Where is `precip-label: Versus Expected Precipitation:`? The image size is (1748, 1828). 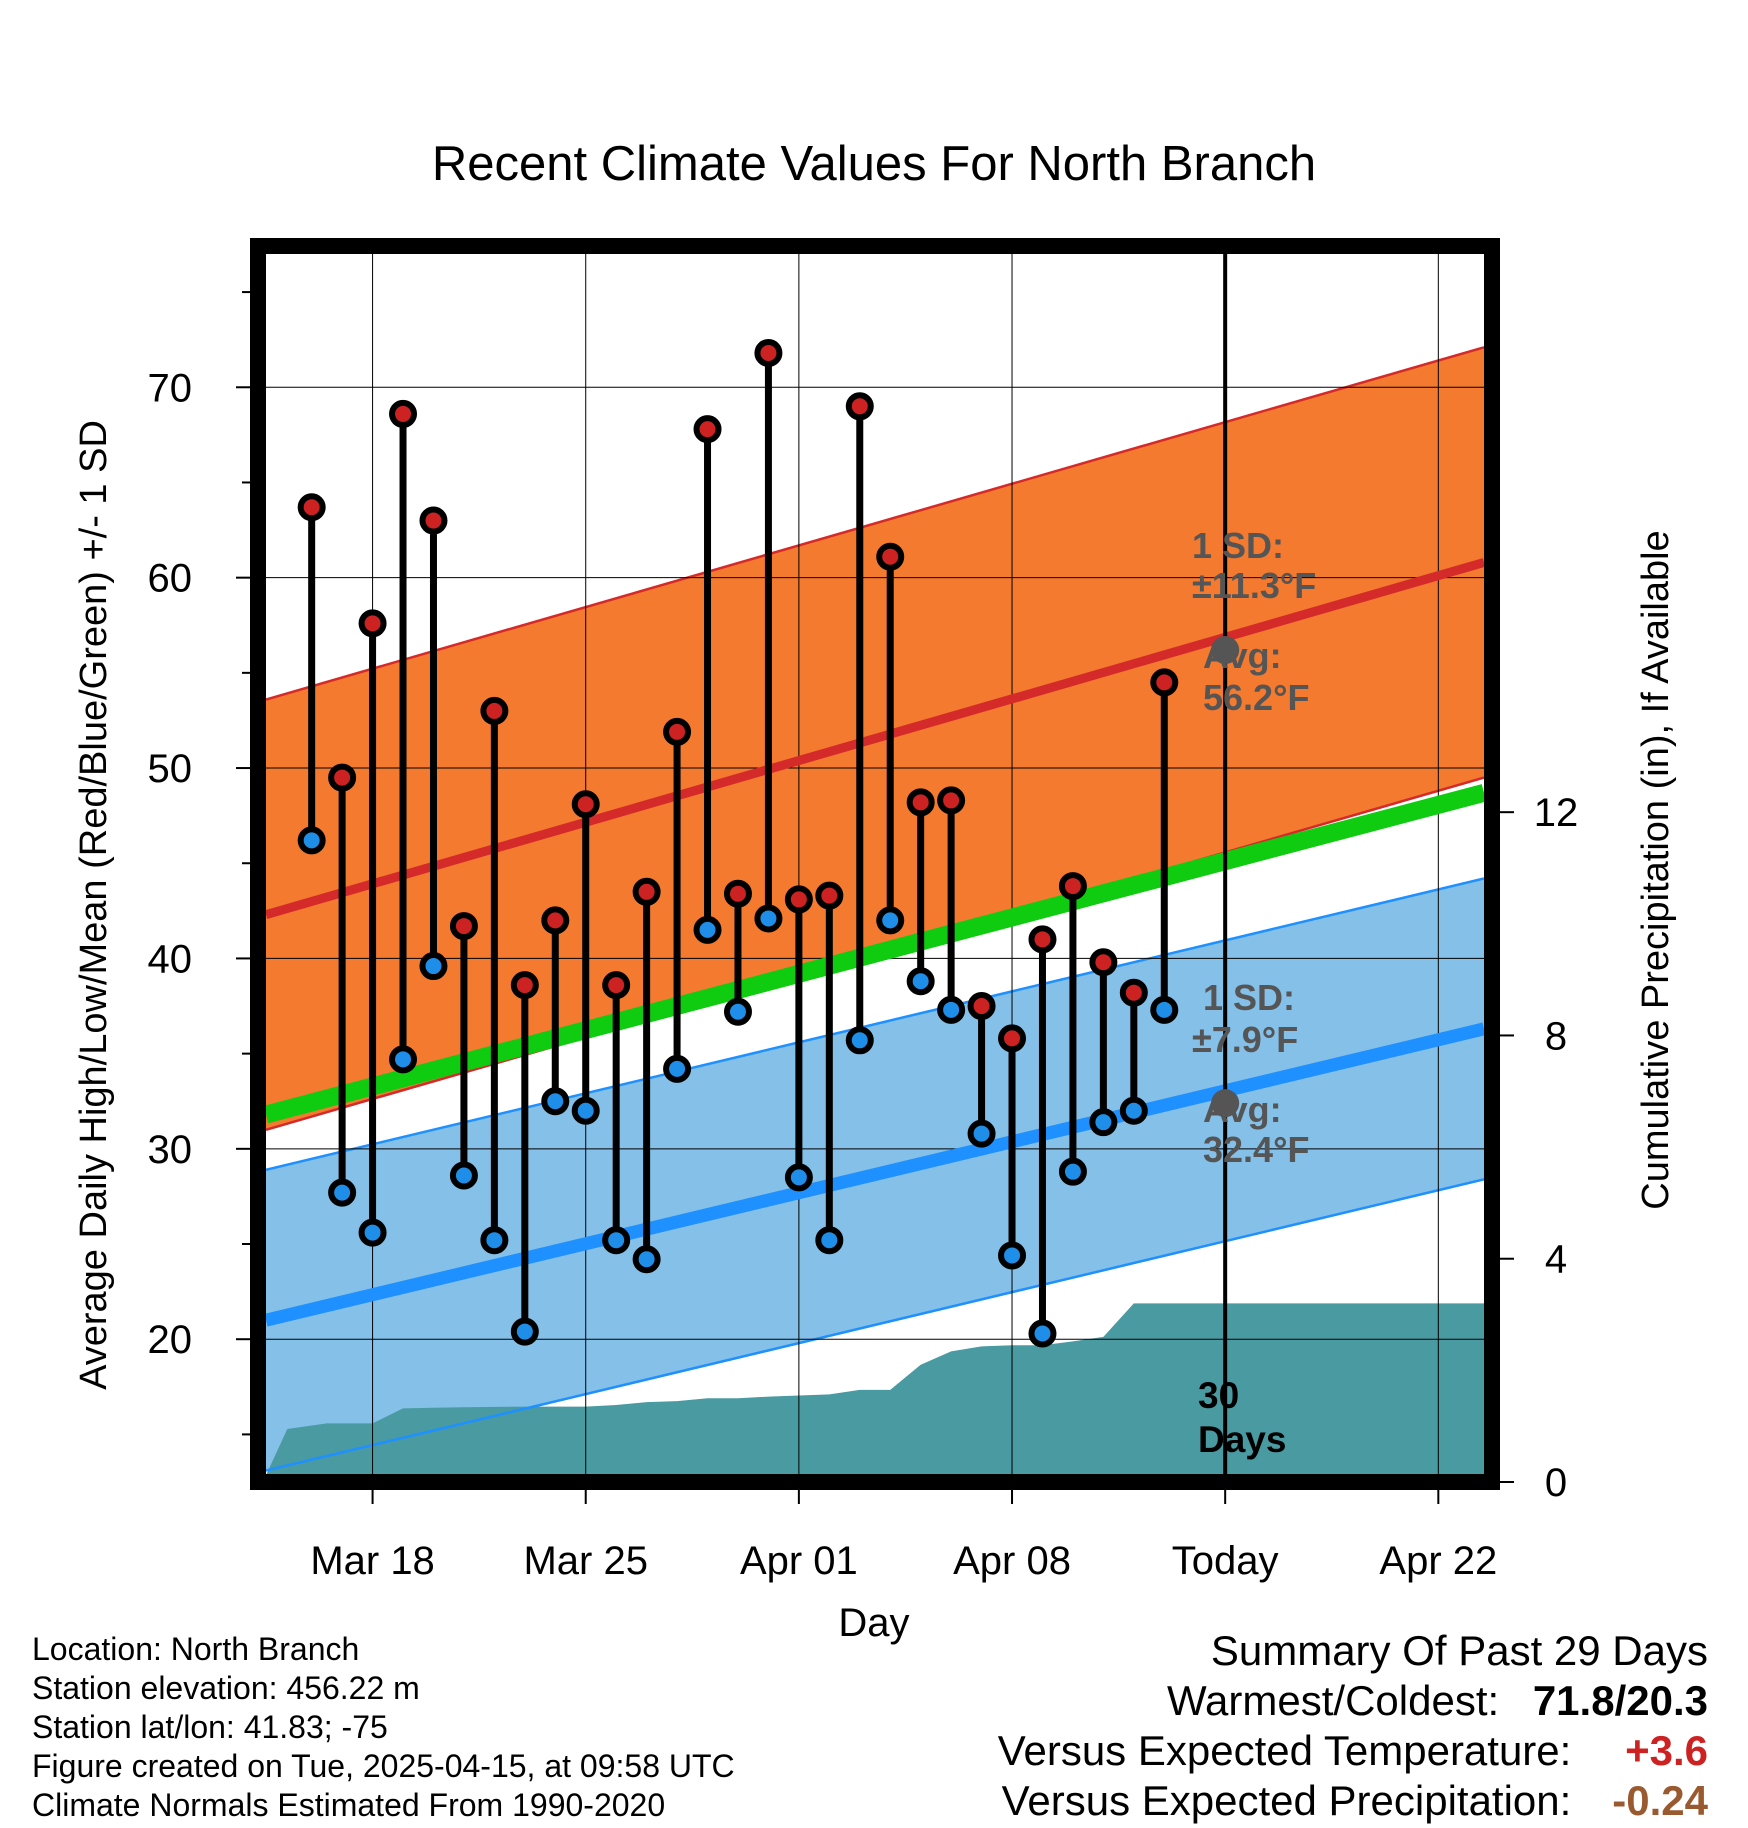 precip-label: Versus Expected Precipitation: is located at coordinates (1286, 1800).